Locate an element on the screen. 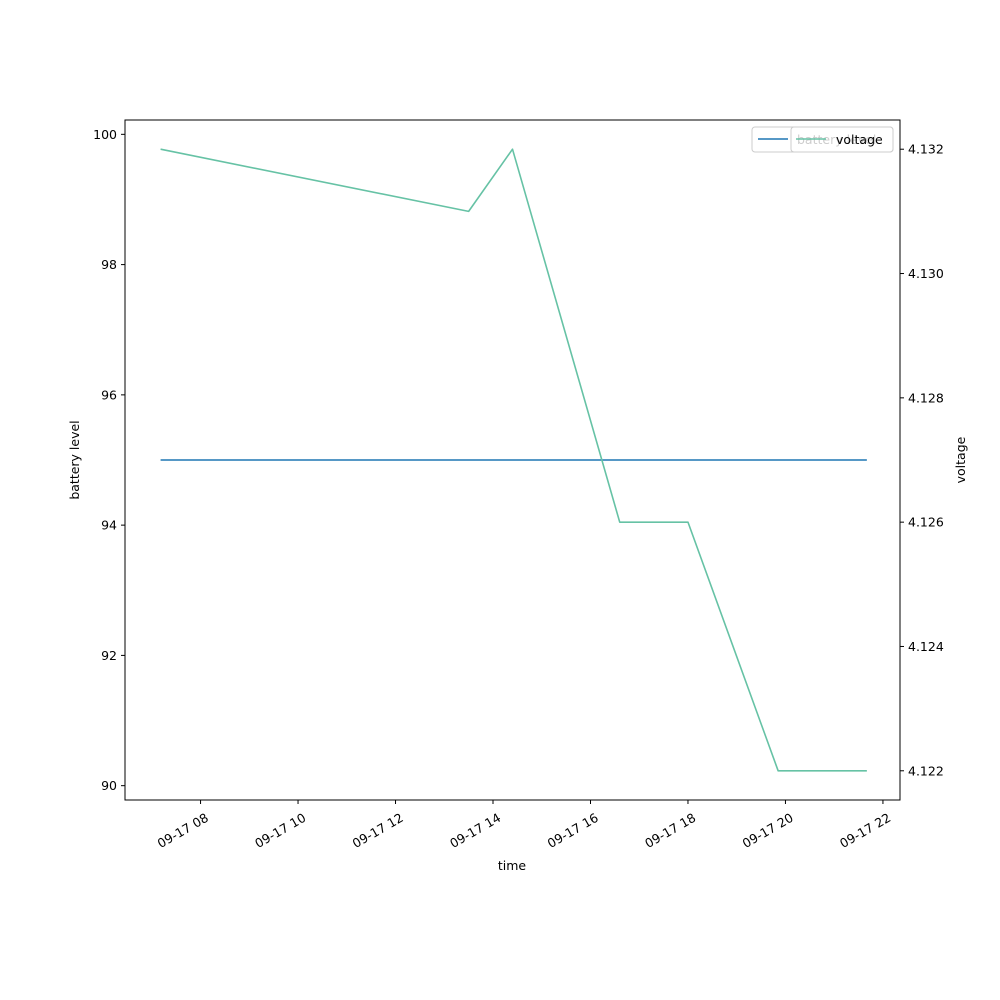 The image size is (1000, 1000). x-tick-label: 09-17 14 is located at coordinates (475, 830).